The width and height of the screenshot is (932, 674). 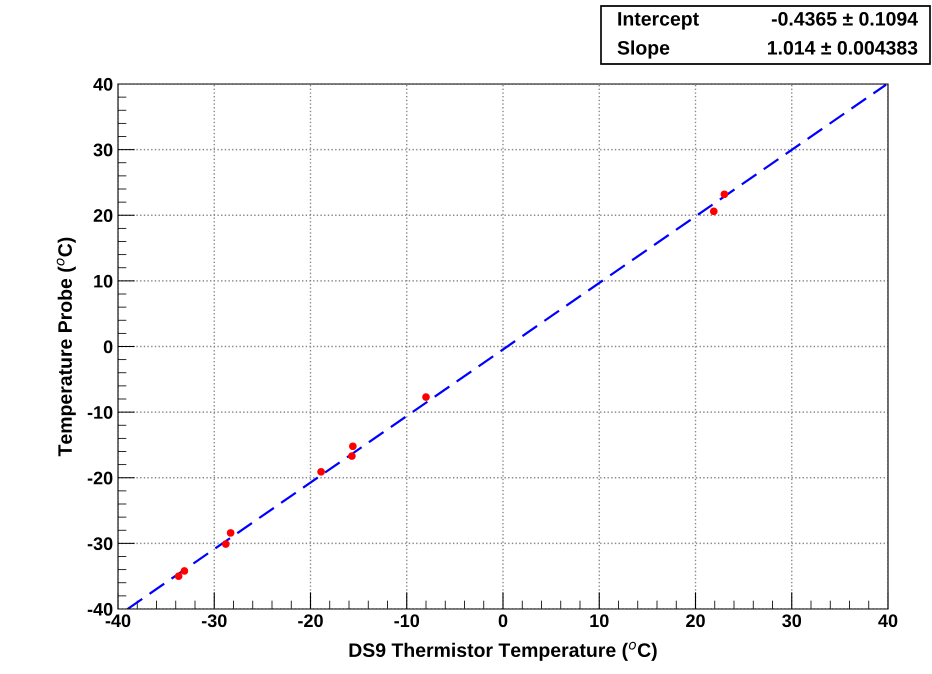 I want to click on y-axis-title: Temperature Probe ($^{o}$C), so click(x=66, y=347).